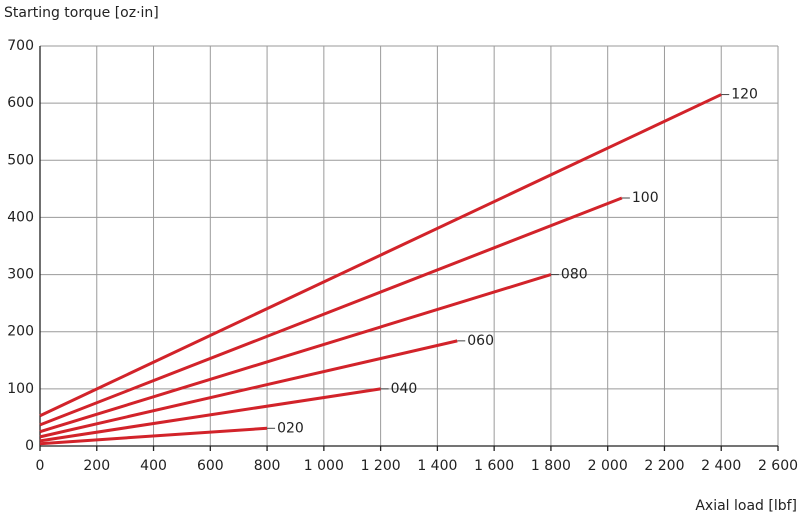 Image resolution: width=800 pixels, height=517 pixels. I want to click on x-tick-label: 2 600, so click(778, 466).